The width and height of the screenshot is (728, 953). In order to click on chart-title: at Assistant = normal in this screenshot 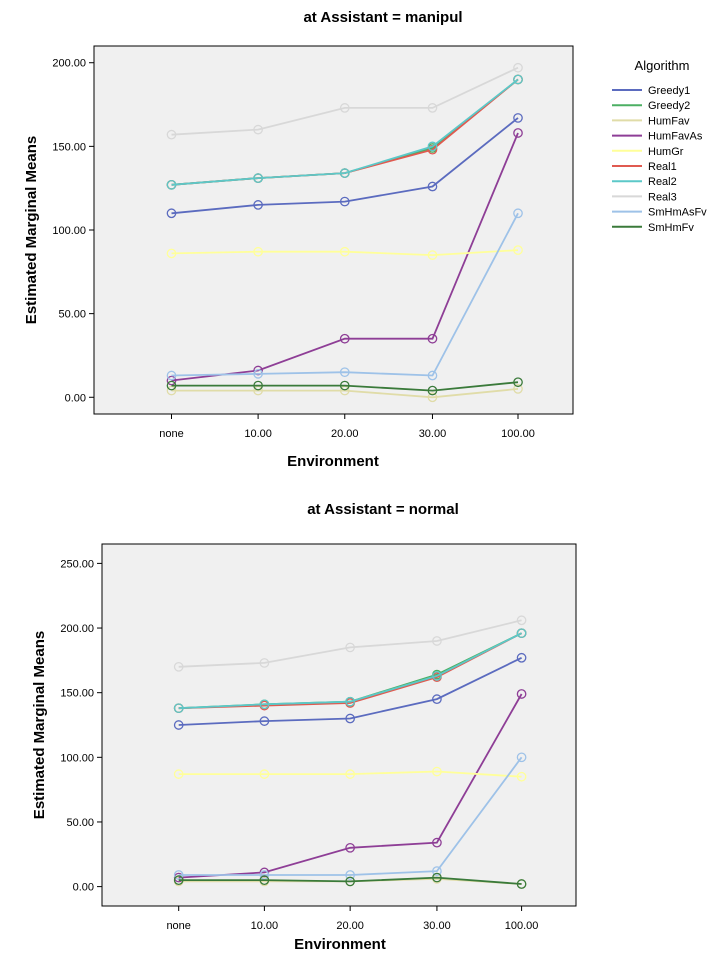, I will do `click(383, 509)`.